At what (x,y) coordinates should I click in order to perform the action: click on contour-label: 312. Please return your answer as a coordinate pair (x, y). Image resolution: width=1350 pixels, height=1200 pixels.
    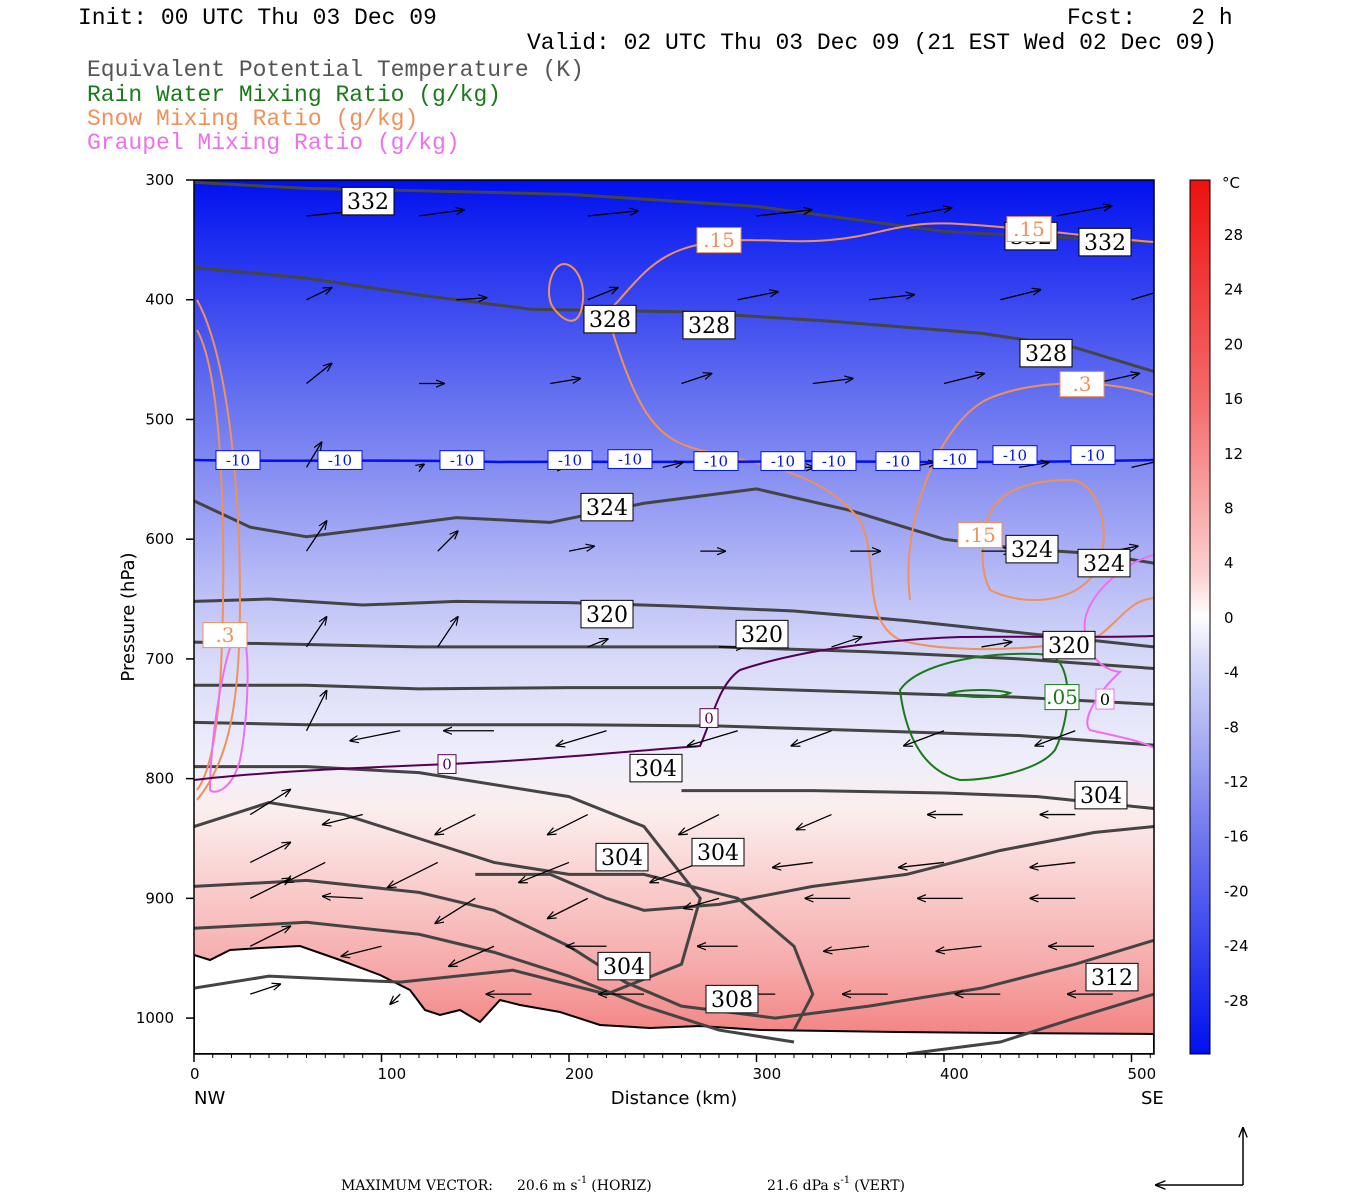
    Looking at the image, I should click on (1112, 977).